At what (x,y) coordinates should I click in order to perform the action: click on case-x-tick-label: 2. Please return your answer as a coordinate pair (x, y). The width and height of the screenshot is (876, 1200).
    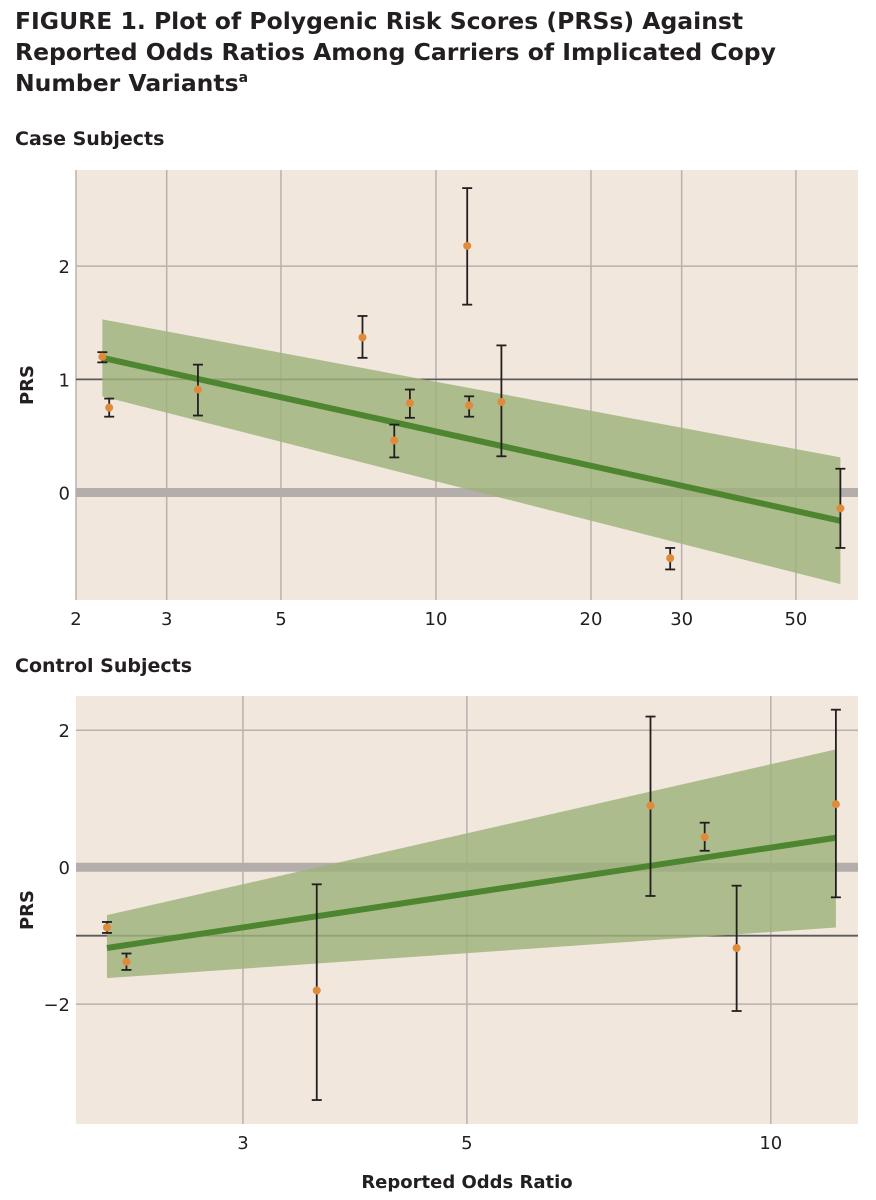
    Looking at the image, I should click on (75, 619).